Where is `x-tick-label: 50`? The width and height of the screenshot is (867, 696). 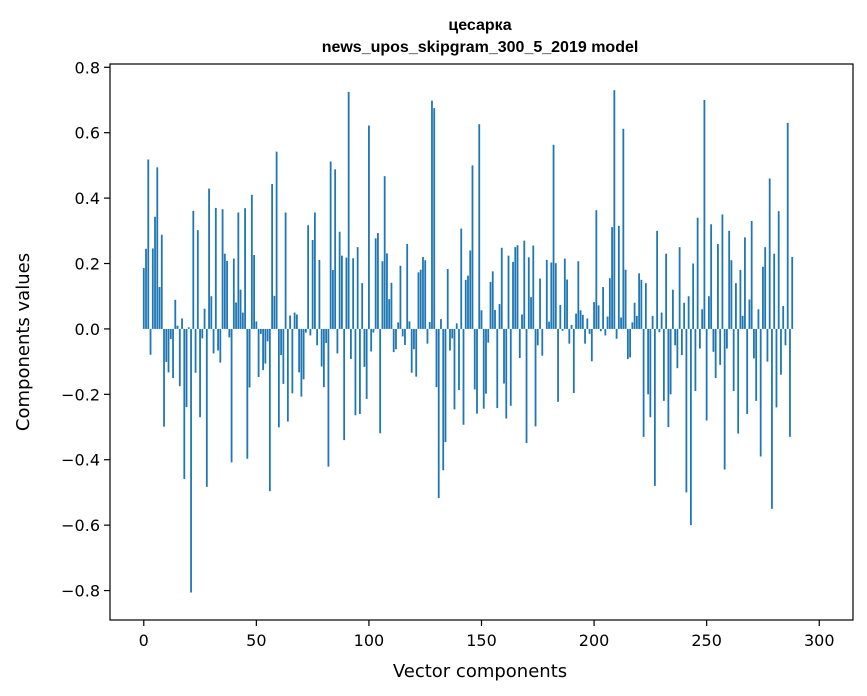
x-tick-label: 50 is located at coordinates (256, 640).